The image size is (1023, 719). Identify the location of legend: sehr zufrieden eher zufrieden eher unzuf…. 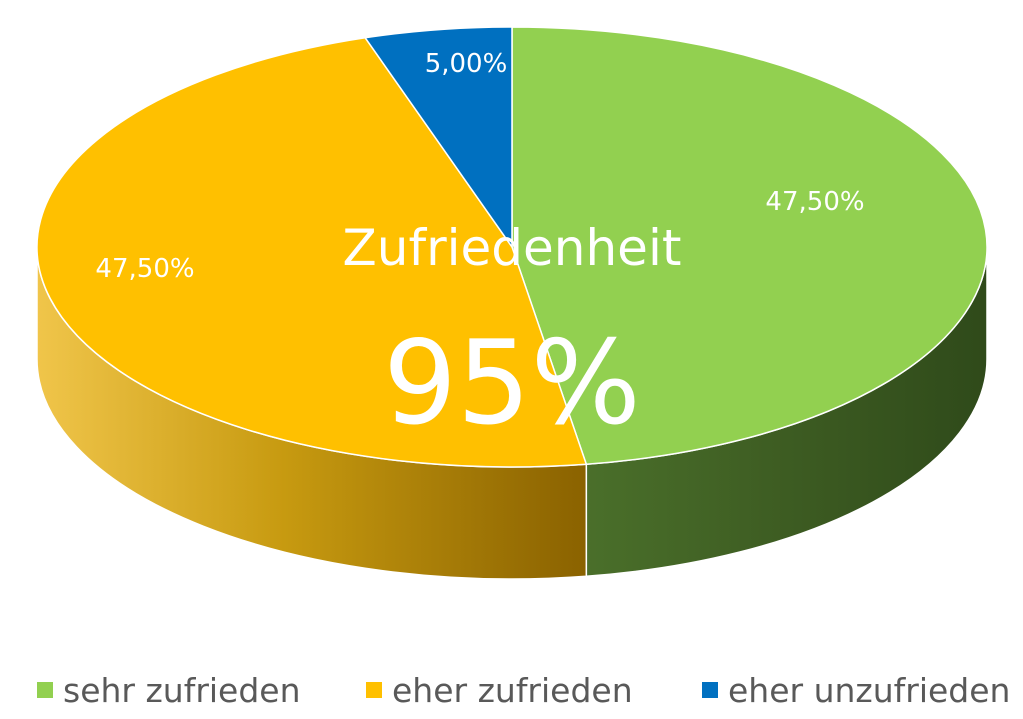
(511, 690).